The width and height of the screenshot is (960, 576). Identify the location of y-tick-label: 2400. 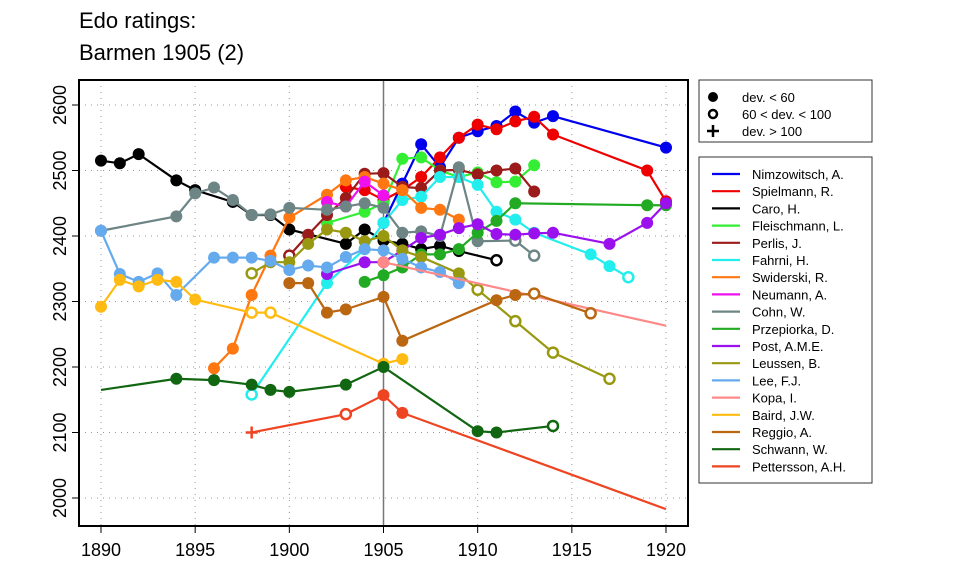
(60, 236).